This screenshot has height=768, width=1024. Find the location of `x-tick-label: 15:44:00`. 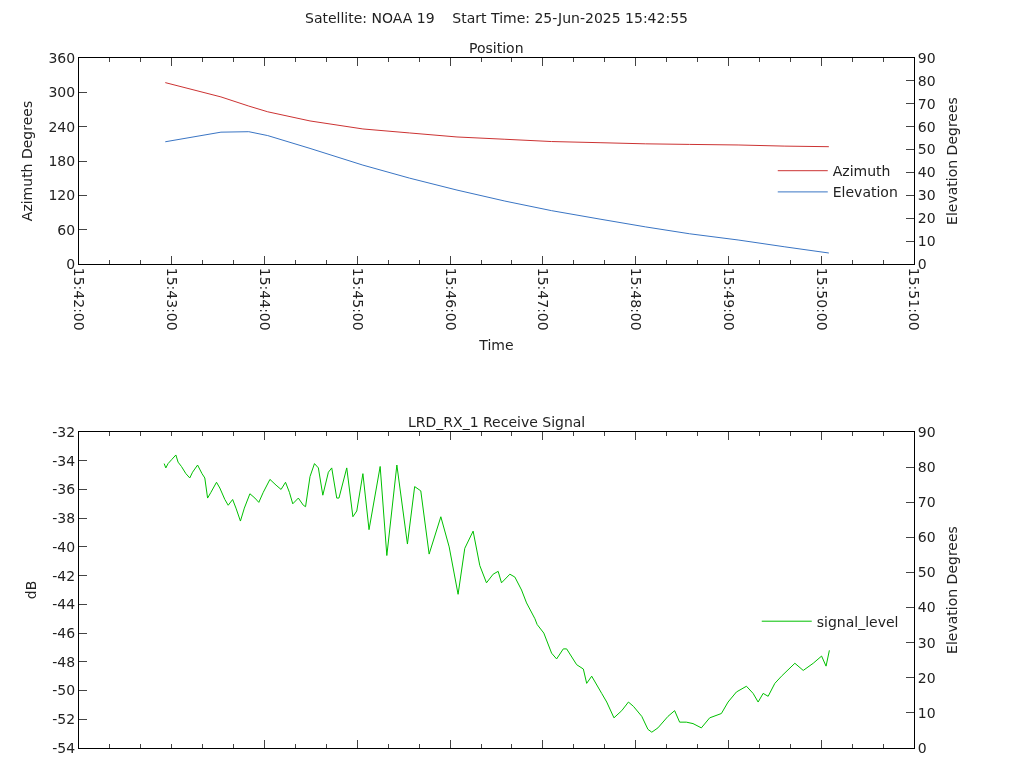

x-tick-label: 15:44:00 is located at coordinates (265, 299).